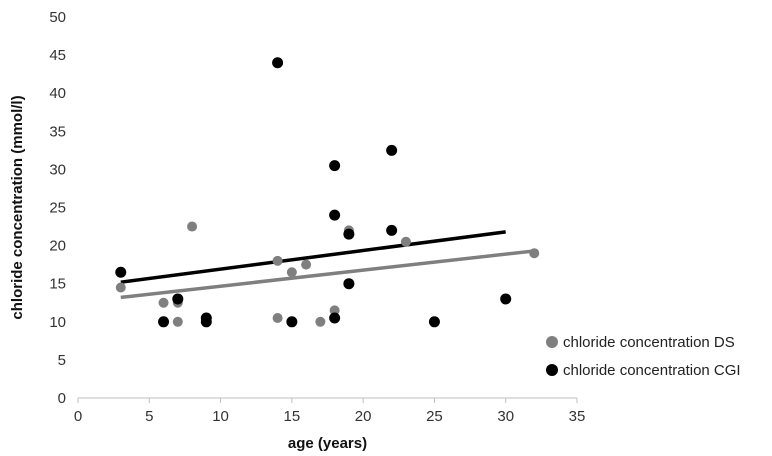  Describe the element at coordinates (57, 131) in the screenshot. I see `y-tick-label: 35` at that location.